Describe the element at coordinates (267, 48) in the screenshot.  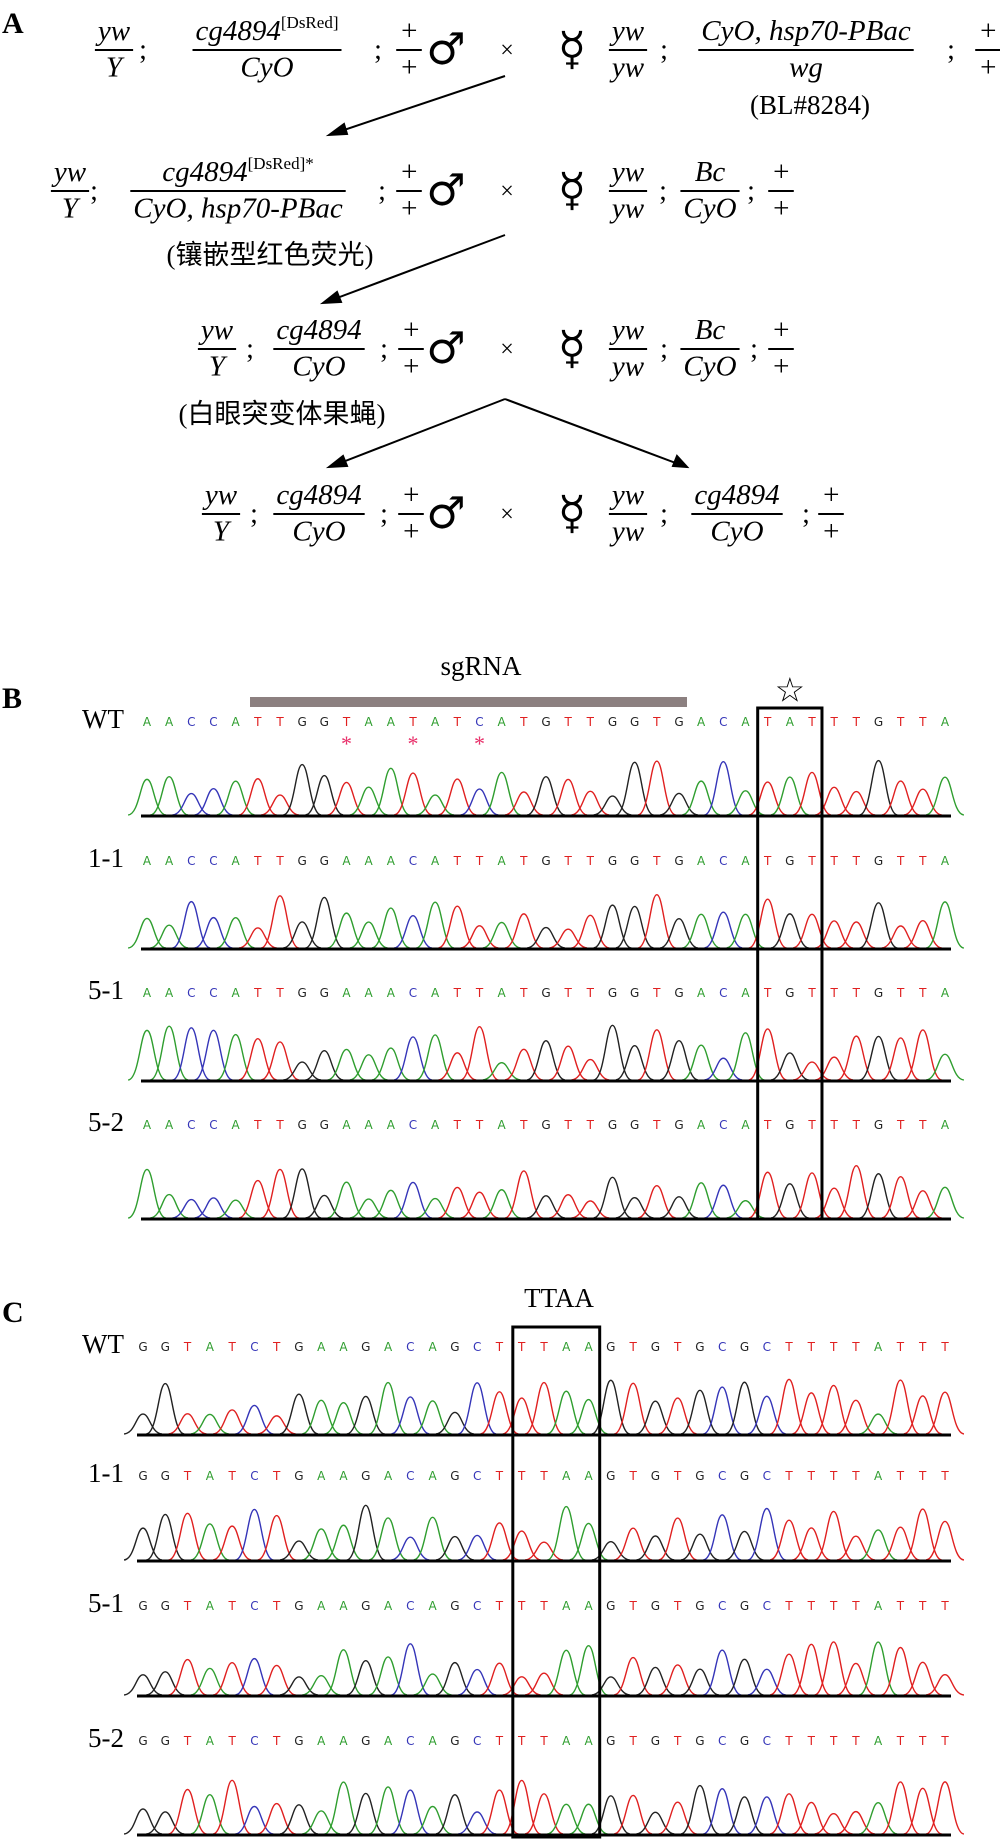
I see `genotype-fraction: cg4894[DsRed] CyO` at that location.